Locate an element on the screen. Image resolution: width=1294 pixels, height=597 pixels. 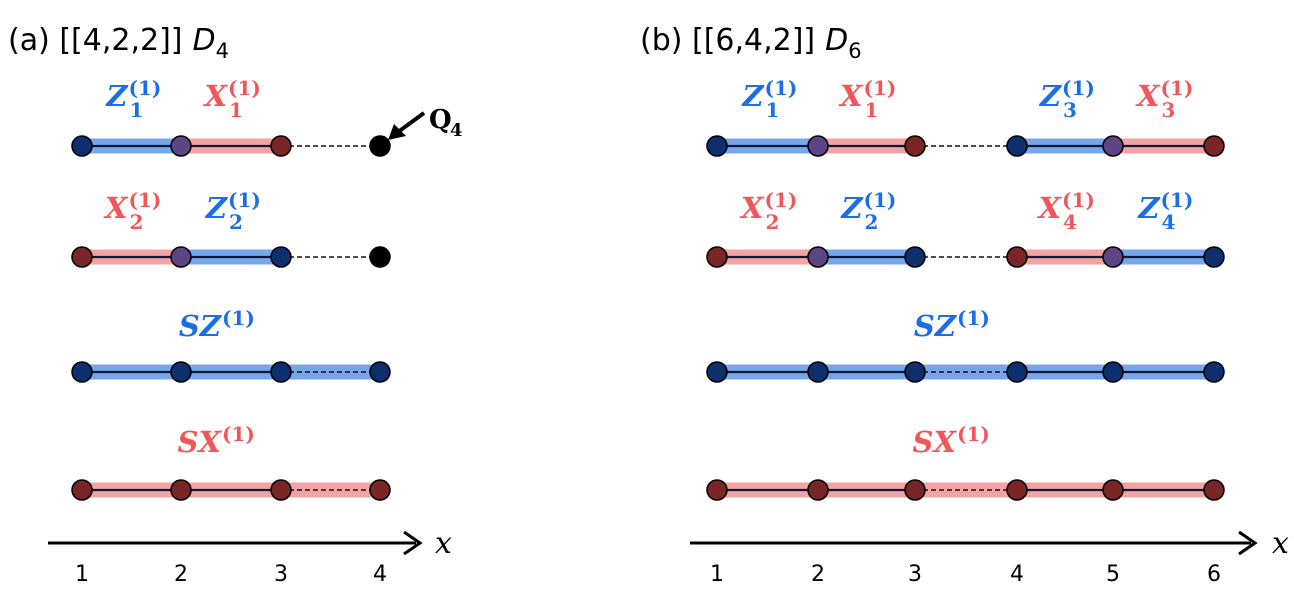
arrow is located at coordinates (411, 122).